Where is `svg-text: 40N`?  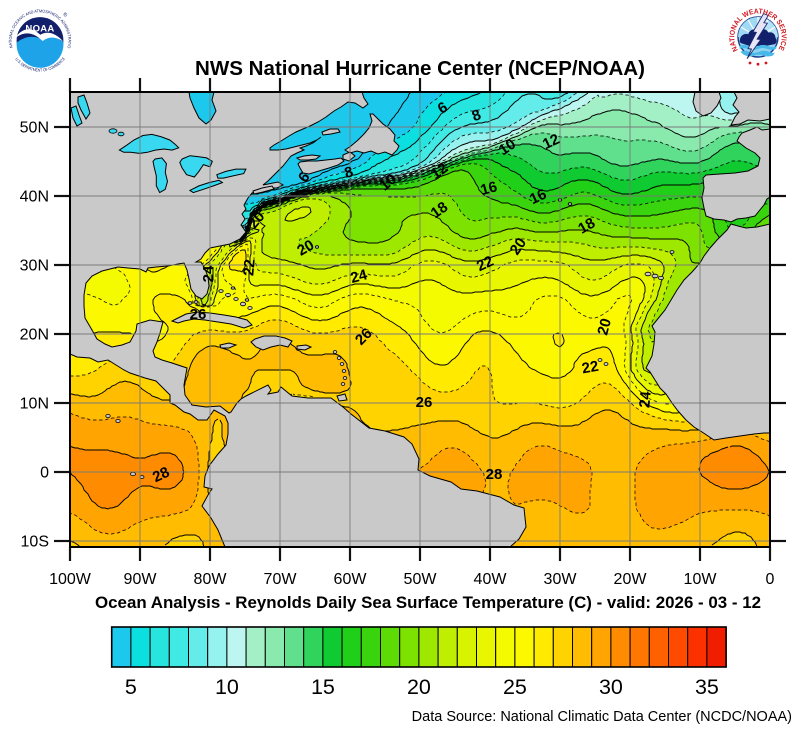 svg-text: 40N is located at coordinates (34, 197).